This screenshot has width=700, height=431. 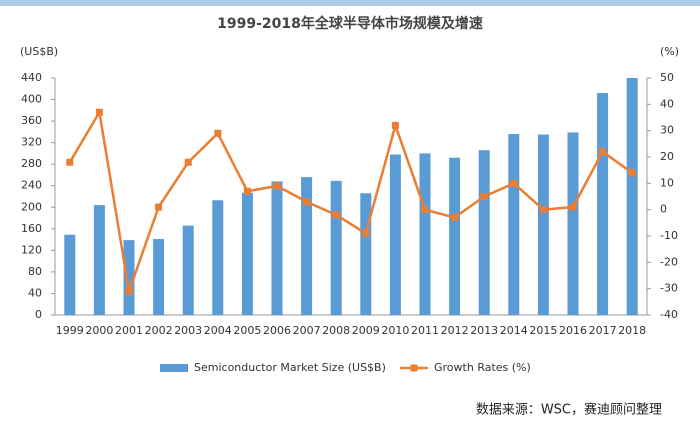 What do you see at coordinates (455, 330) in the screenshot?
I see `x-tick-label: 2012` at bounding box center [455, 330].